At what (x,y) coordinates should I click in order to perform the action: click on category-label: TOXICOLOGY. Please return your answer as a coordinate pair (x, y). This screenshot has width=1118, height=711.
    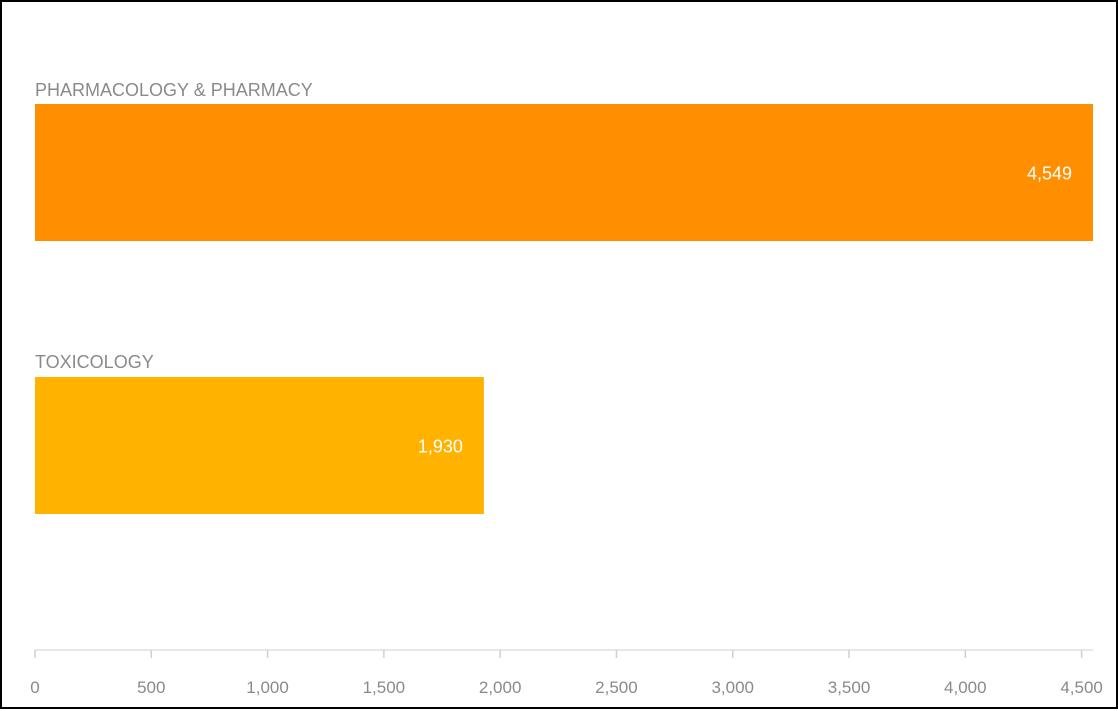
    Looking at the image, I should click on (94, 362).